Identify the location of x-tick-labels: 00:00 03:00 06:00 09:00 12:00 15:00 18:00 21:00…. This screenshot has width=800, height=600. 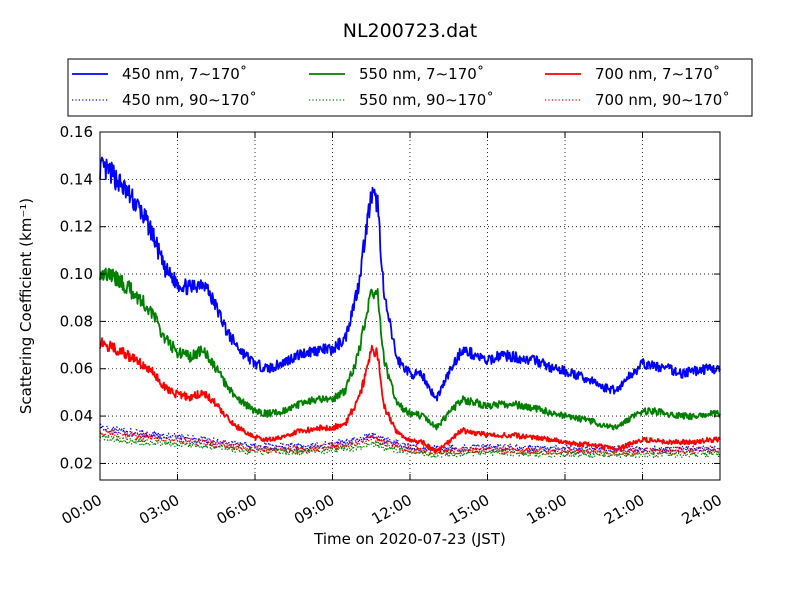
(392, 509).